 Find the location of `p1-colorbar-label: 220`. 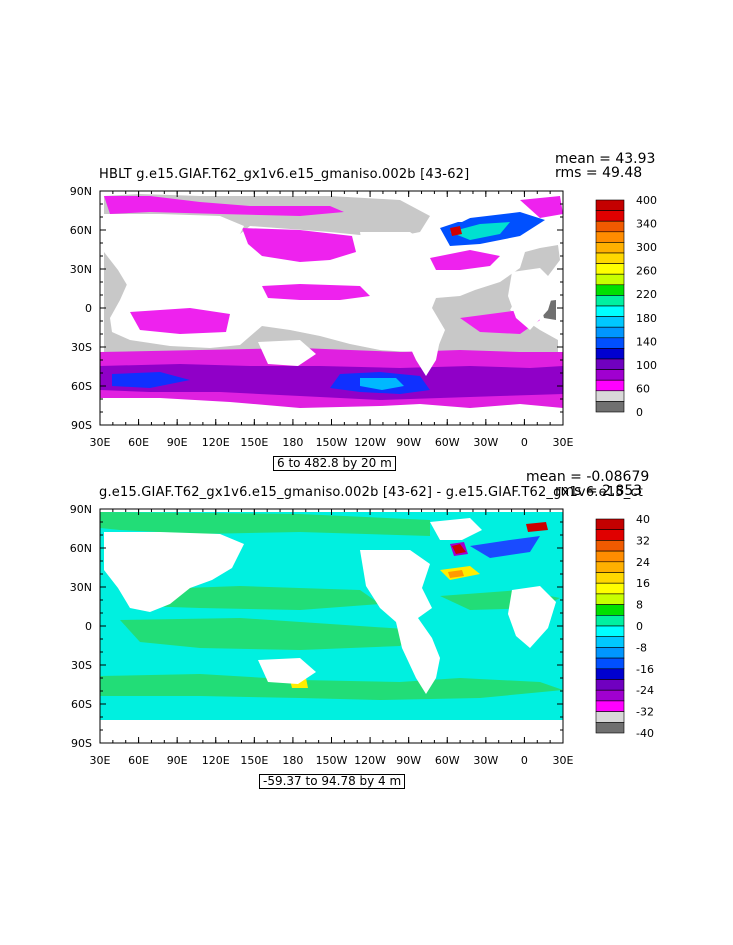

p1-colorbar-label: 220 is located at coordinates (646, 294).